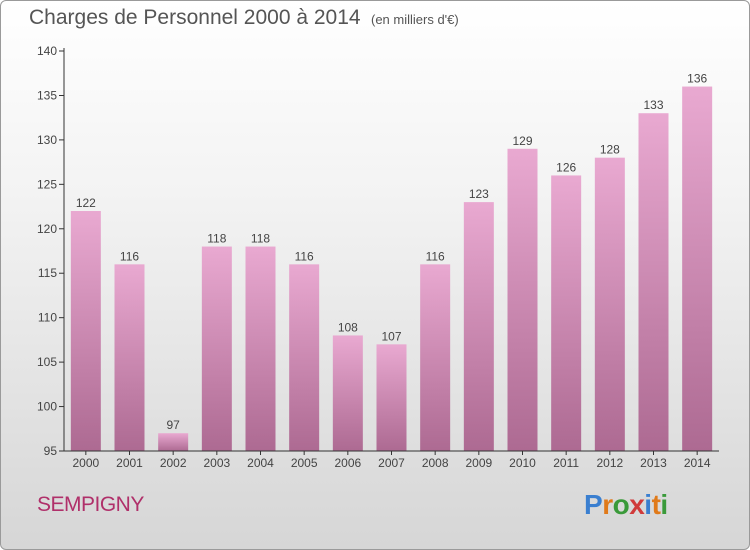 The image size is (750, 550). Describe the element at coordinates (90, 504) in the screenshot. I see `commune-name: SEMPIGNY` at that location.